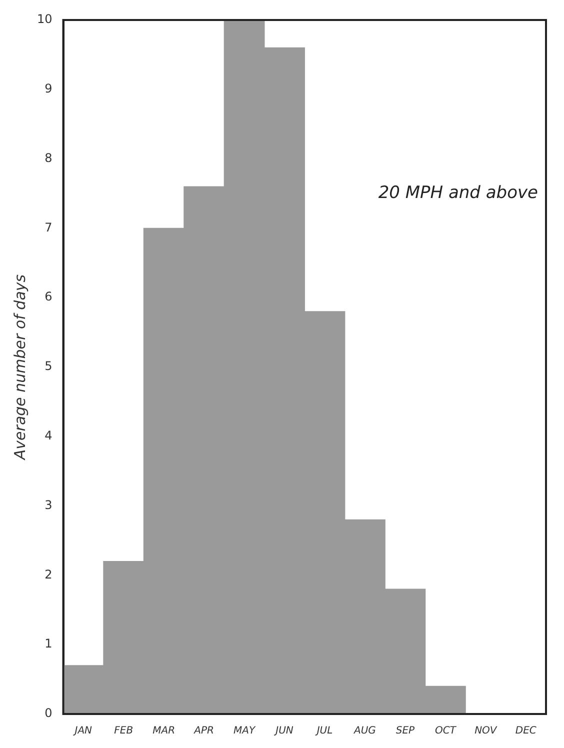 Image resolution: width=564 pixels, height=748 pixels. What do you see at coordinates (19, 367) in the screenshot?
I see `y-axis-title: Average number of days` at bounding box center [19, 367].